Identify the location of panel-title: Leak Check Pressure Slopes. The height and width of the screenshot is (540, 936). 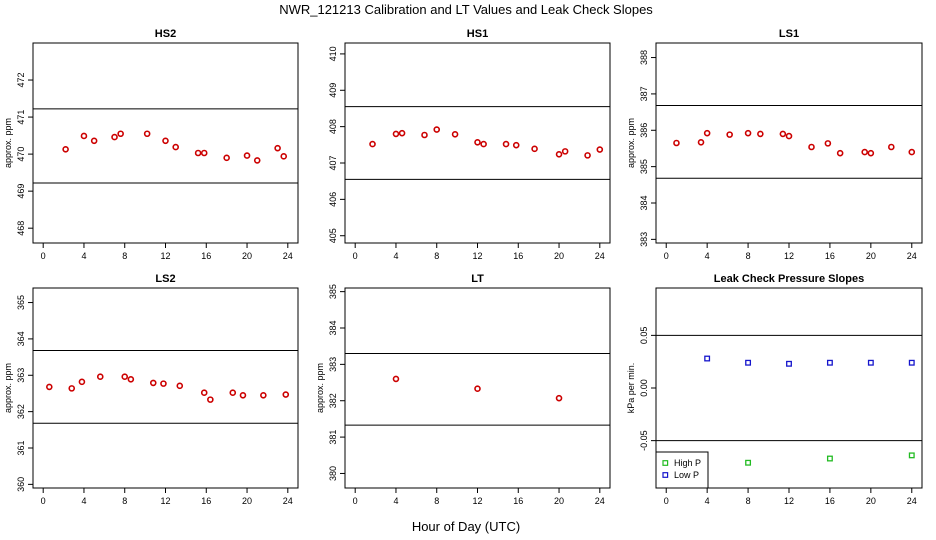
(789, 279).